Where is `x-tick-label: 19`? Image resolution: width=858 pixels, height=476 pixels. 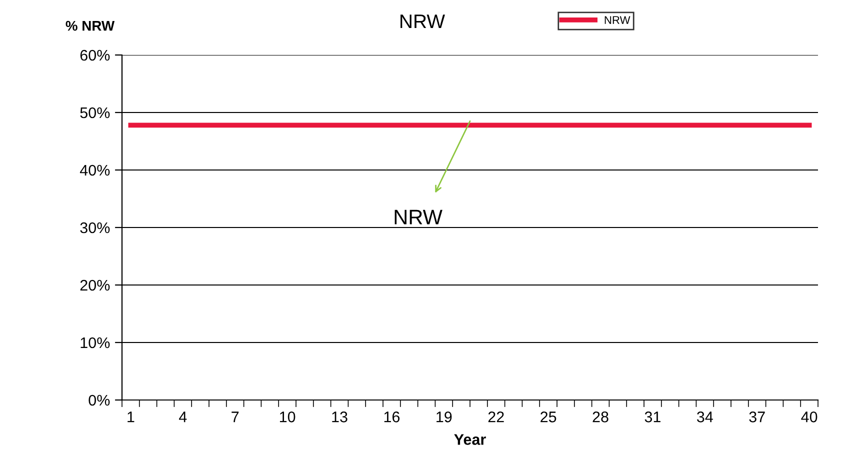 x-tick-label: 19 is located at coordinates (444, 417).